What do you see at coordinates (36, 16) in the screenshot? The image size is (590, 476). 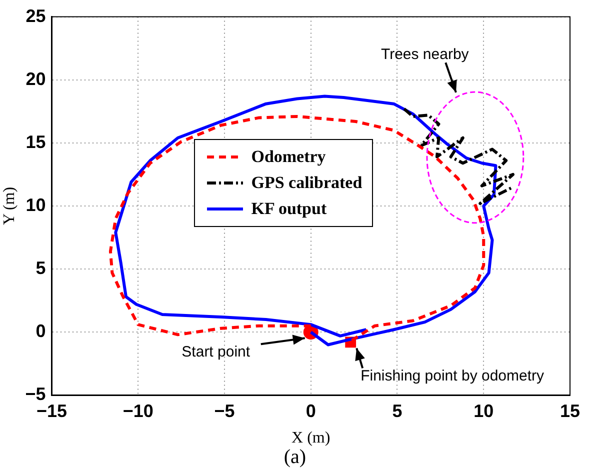 I see `y-tick-label: 25` at bounding box center [36, 16].